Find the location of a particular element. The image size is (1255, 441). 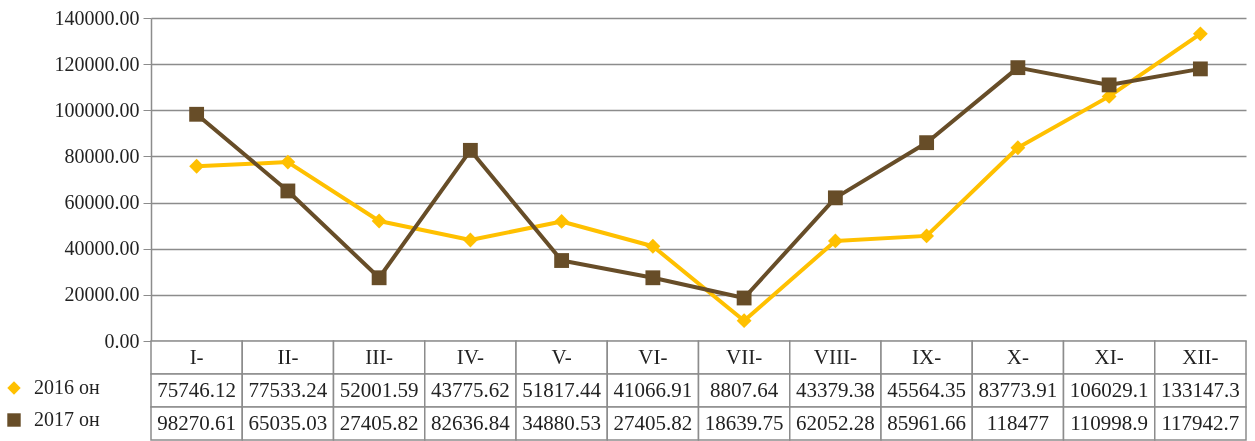

y-tick-label: 120000.00 is located at coordinates (97, 63).